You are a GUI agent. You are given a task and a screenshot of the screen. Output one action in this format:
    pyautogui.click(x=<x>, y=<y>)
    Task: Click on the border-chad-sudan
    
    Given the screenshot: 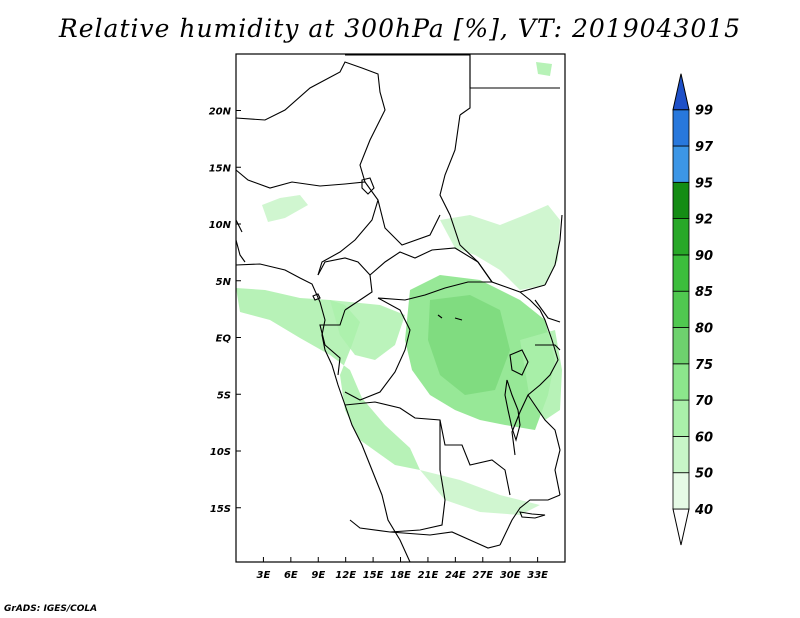 What is the action you would take?
    pyautogui.click(x=492, y=203)
    